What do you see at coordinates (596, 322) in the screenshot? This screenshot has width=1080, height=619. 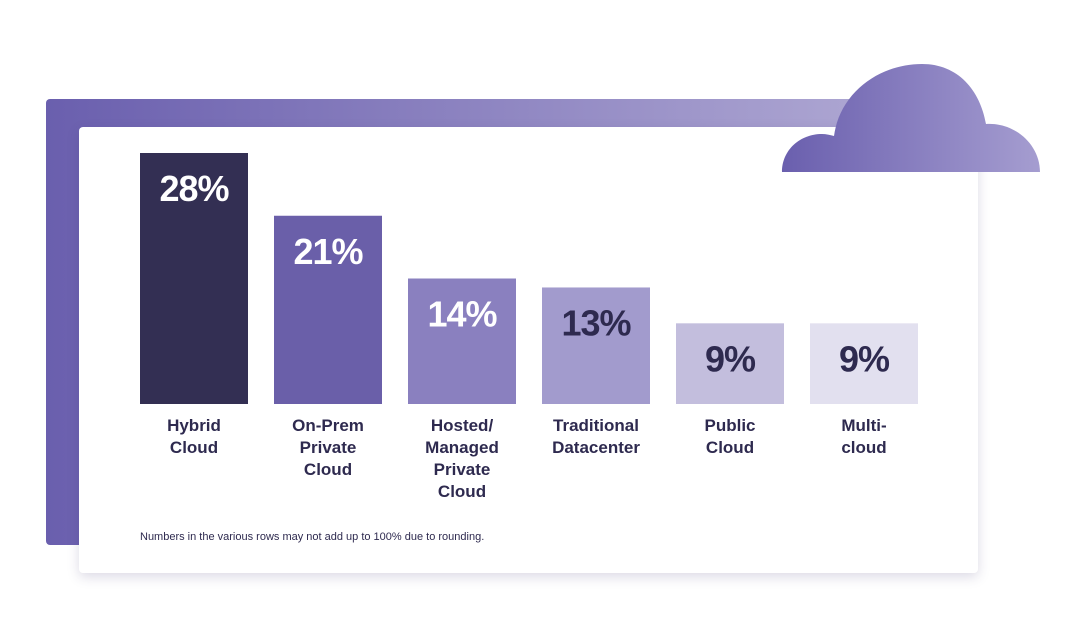 I see `bar-value-label-4: 13%` at bounding box center [596, 322].